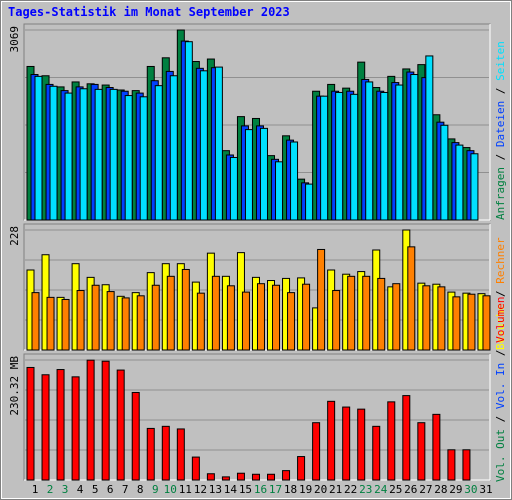 The height and width of the screenshot is (500, 512). Describe the element at coordinates (110, 489) in the screenshot. I see `x-tick-label: 6` at that location.